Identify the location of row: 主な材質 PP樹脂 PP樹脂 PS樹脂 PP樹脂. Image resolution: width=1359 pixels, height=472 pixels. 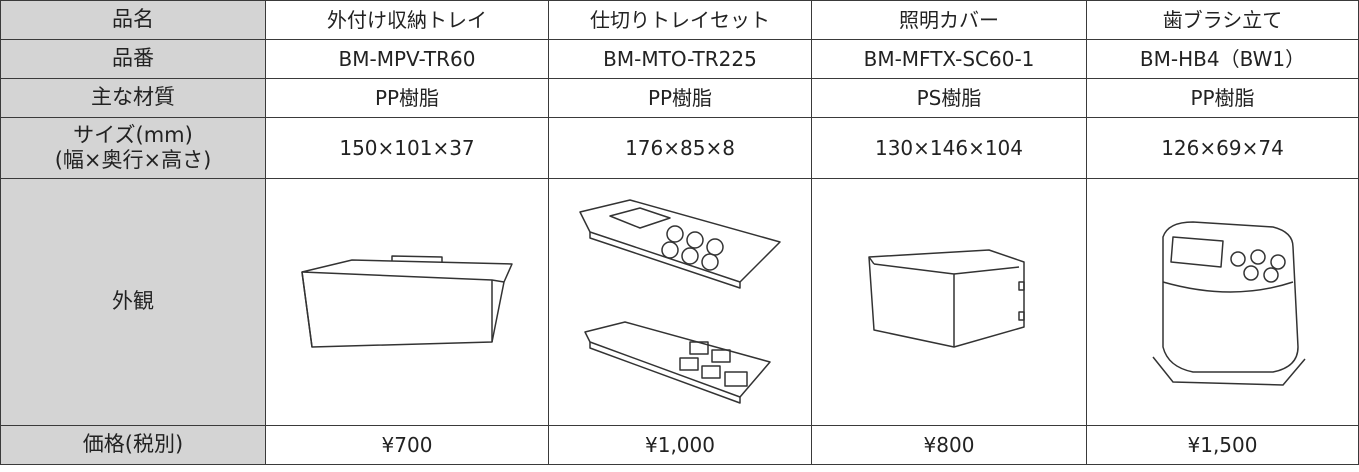
(679, 98).